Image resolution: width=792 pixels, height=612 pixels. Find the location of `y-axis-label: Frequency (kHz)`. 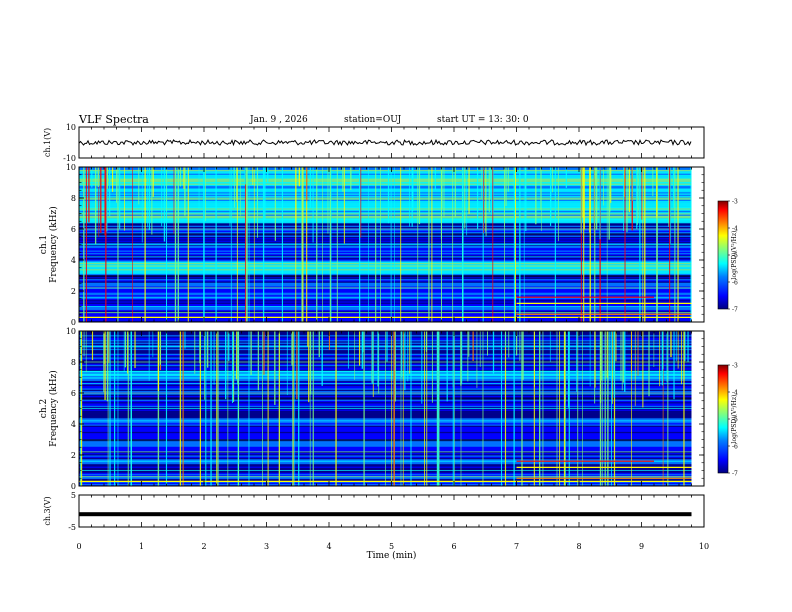

y-axis-label: Frequency (kHz) is located at coordinates (53, 408).